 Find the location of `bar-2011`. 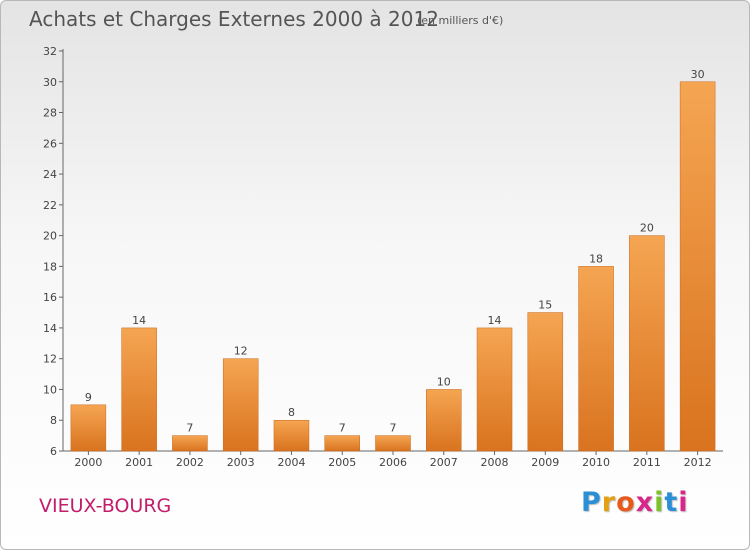

bar-2011 is located at coordinates (647, 343).